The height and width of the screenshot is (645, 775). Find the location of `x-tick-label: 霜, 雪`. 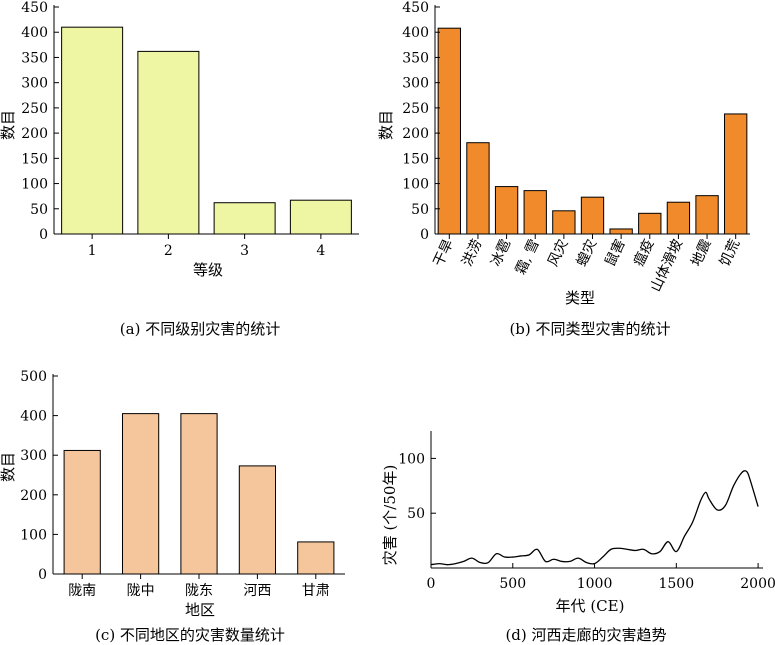

x-tick-label: 霜, 雪 is located at coordinates (528, 257).